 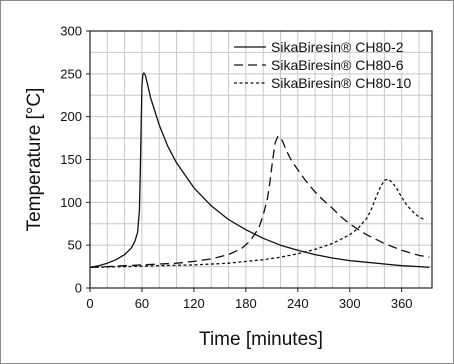 I want to click on x-tick-label: 120, so click(x=194, y=303).